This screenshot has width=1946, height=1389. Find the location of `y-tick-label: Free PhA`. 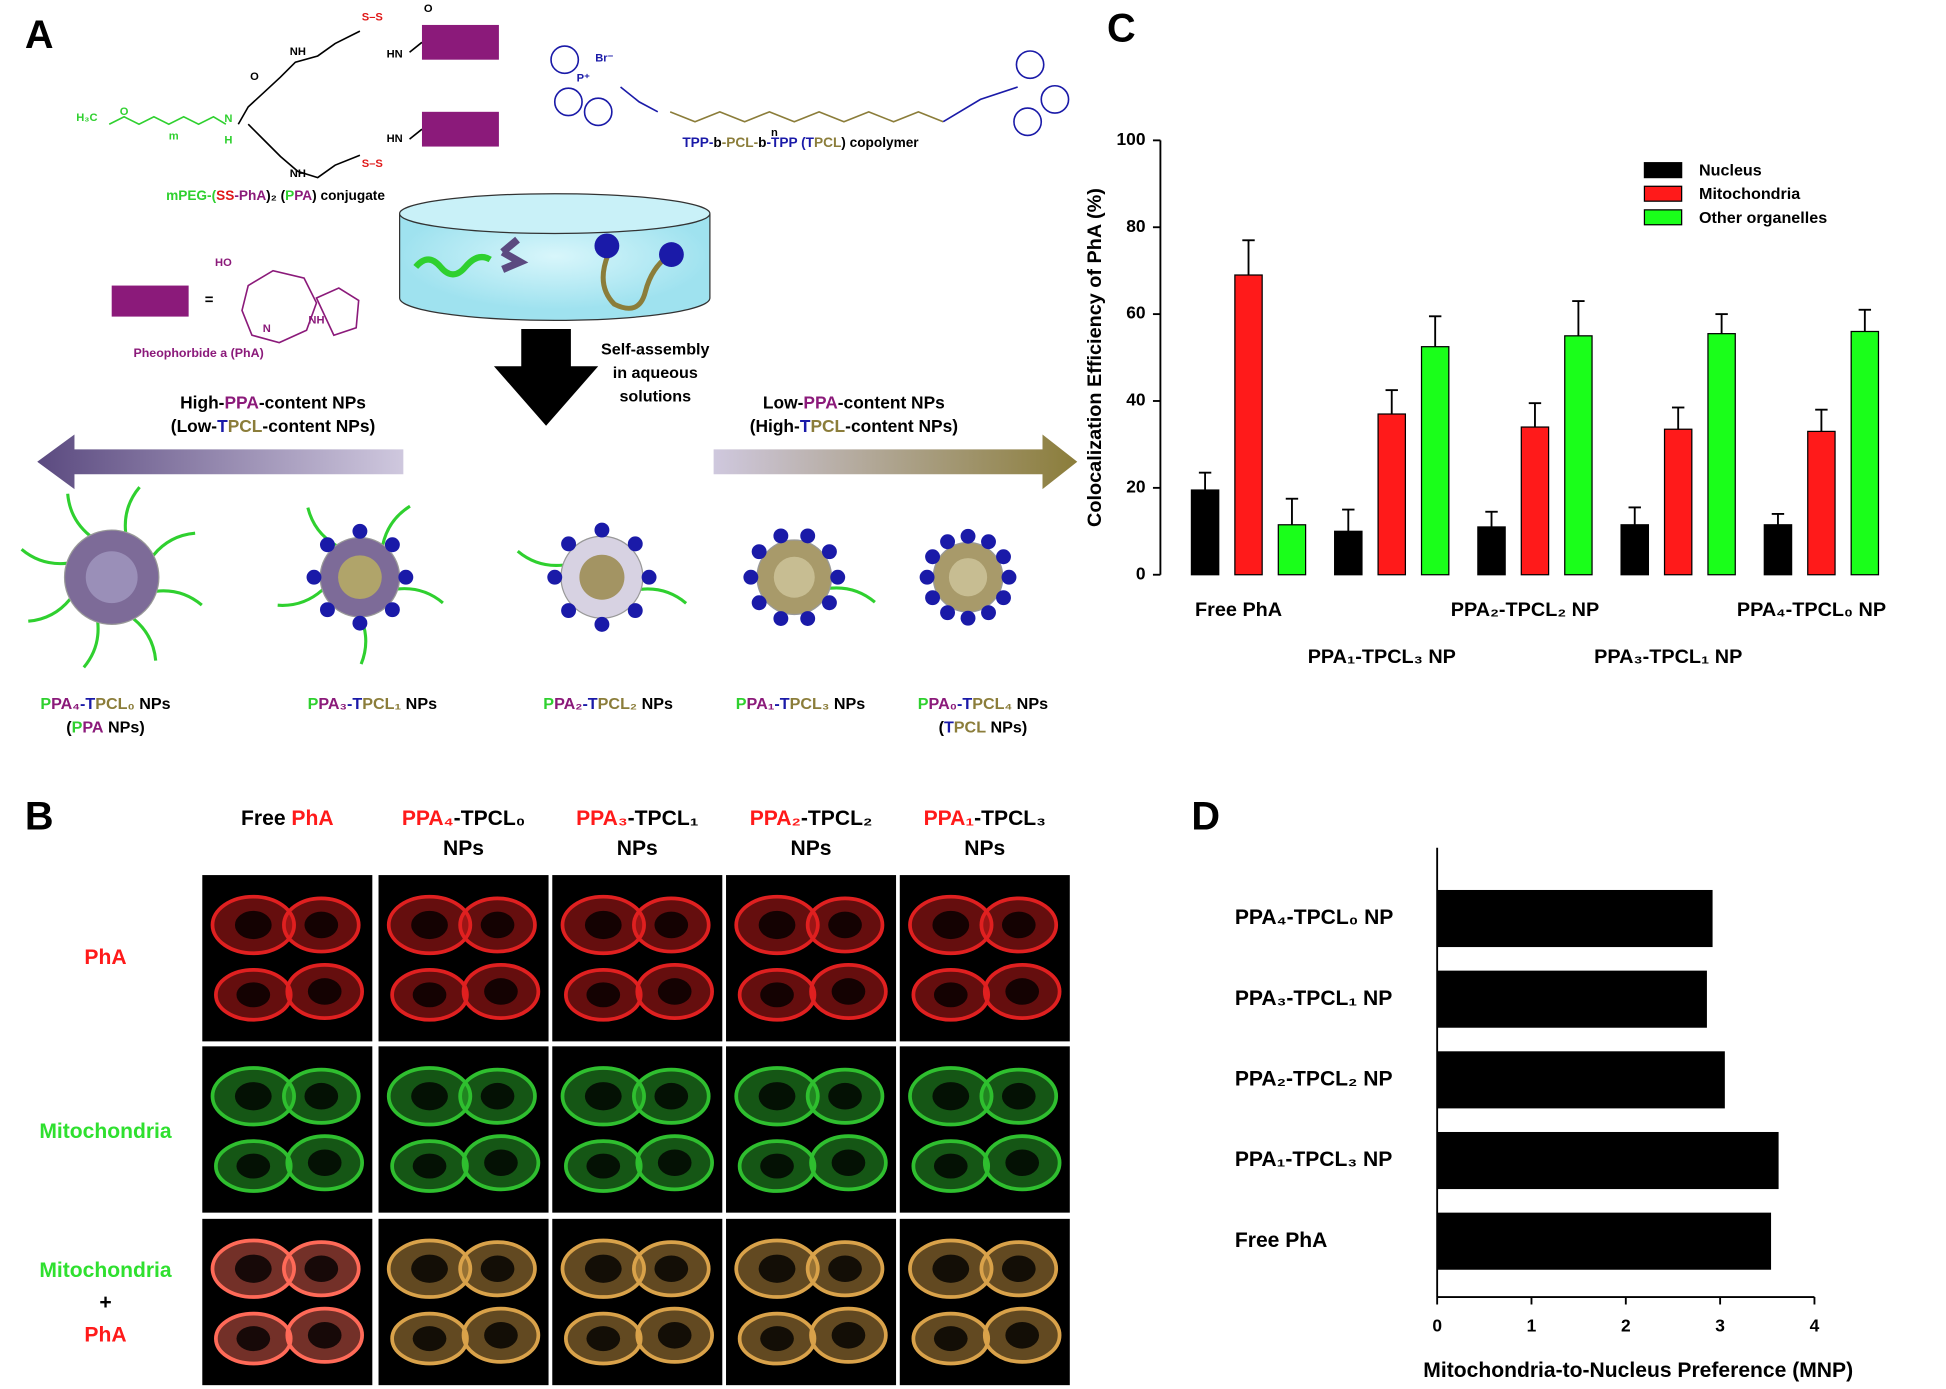

y-tick-label: Free PhA is located at coordinates (1281, 1240).